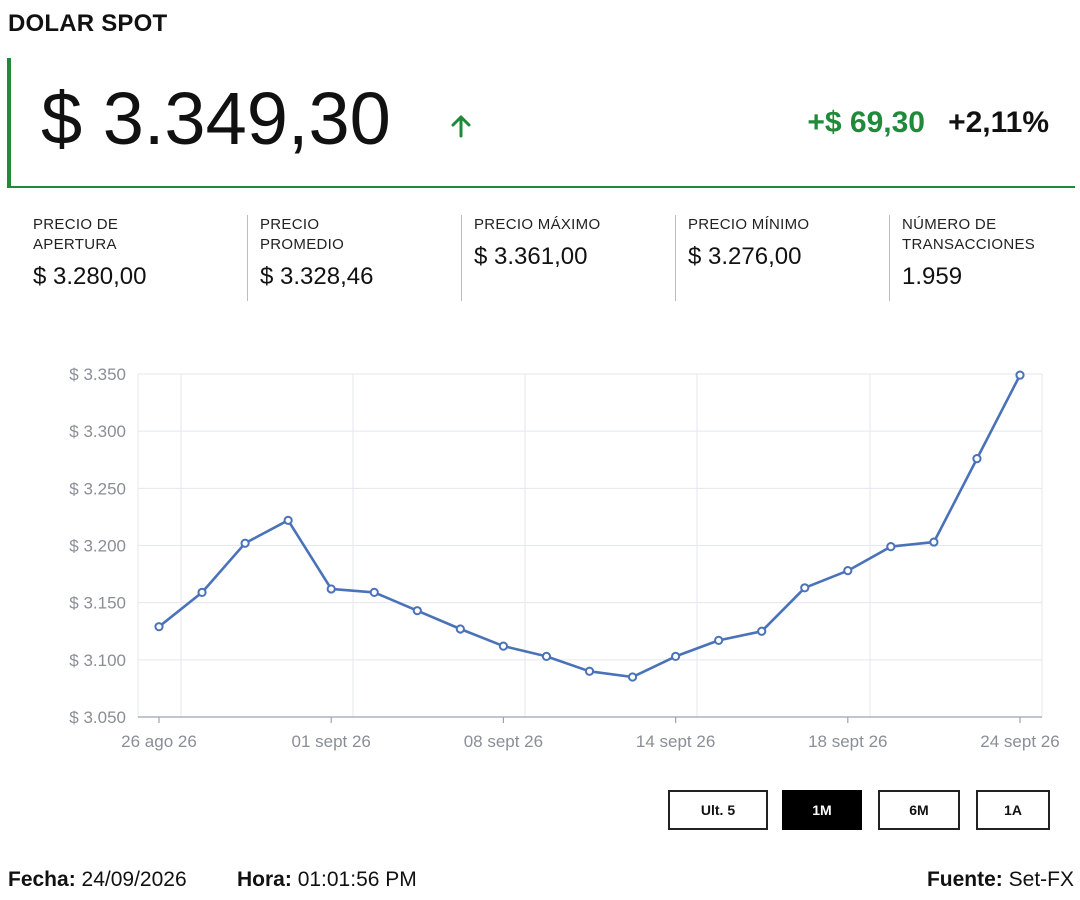 The image size is (1080, 900). I want to click on date-label: Fecha:, so click(42, 879).